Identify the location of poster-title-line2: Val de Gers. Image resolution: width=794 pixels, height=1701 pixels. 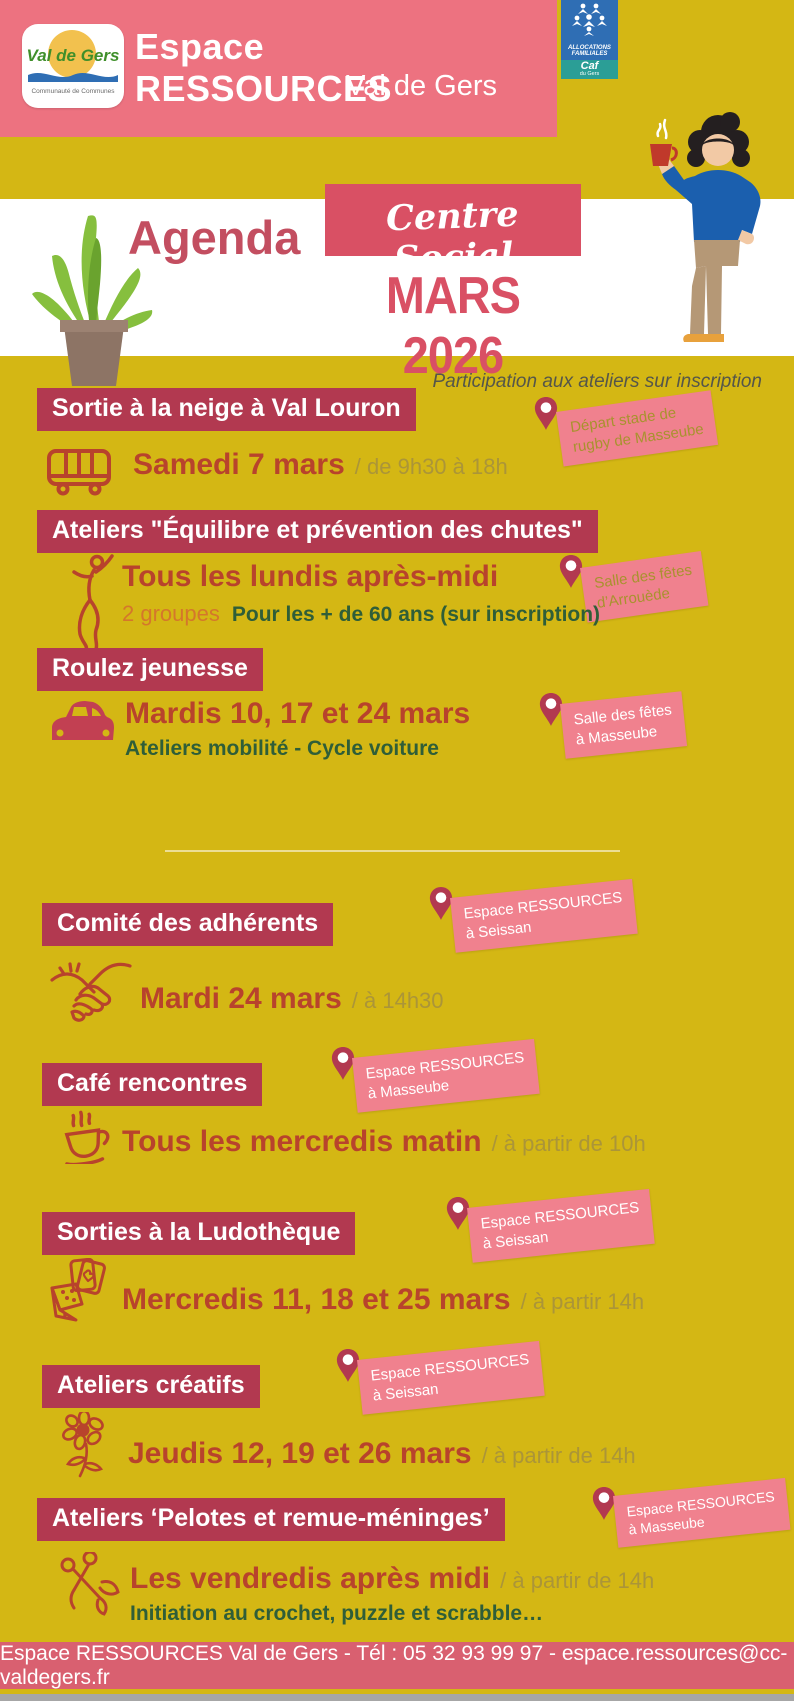
(421, 86).